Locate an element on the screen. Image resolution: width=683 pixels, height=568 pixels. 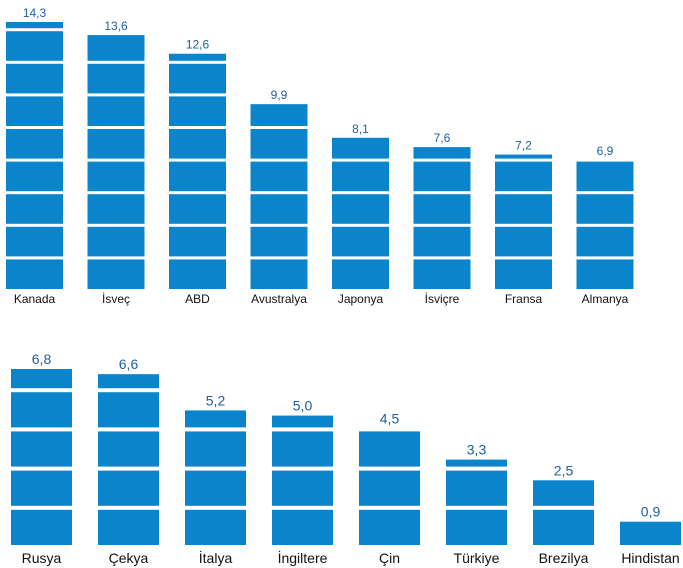
category-label: Rusya is located at coordinates (42, 558).